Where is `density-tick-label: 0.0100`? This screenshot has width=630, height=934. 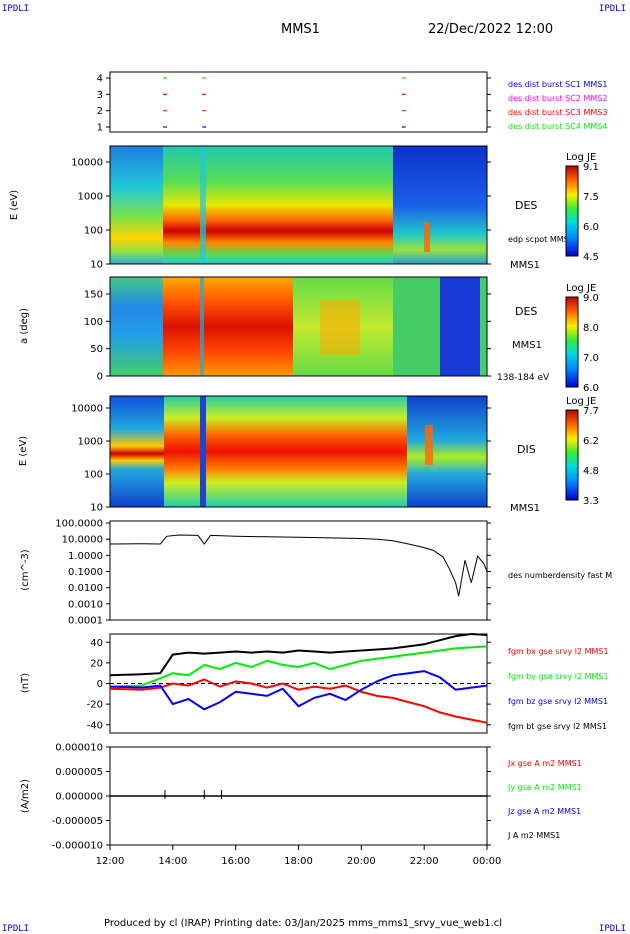 density-tick-label: 0.0100 is located at coordinates (85, 588).